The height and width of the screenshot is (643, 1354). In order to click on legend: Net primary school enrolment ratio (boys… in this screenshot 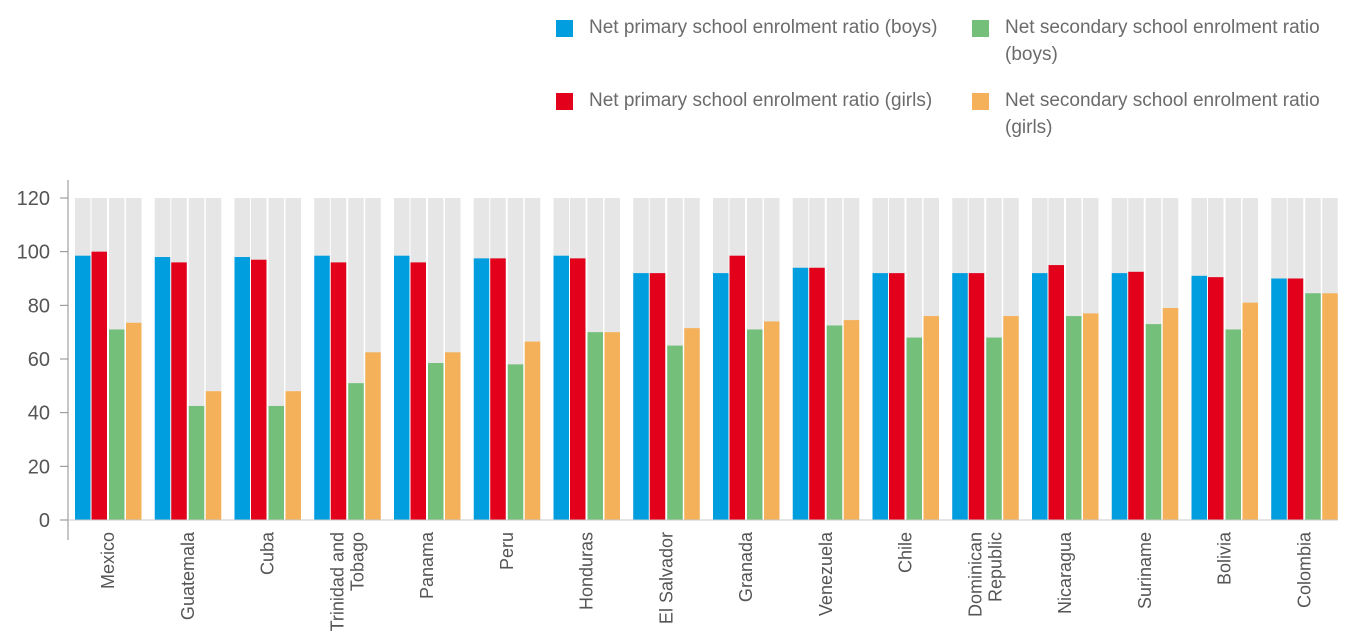, I will do `click(955, 84)`.